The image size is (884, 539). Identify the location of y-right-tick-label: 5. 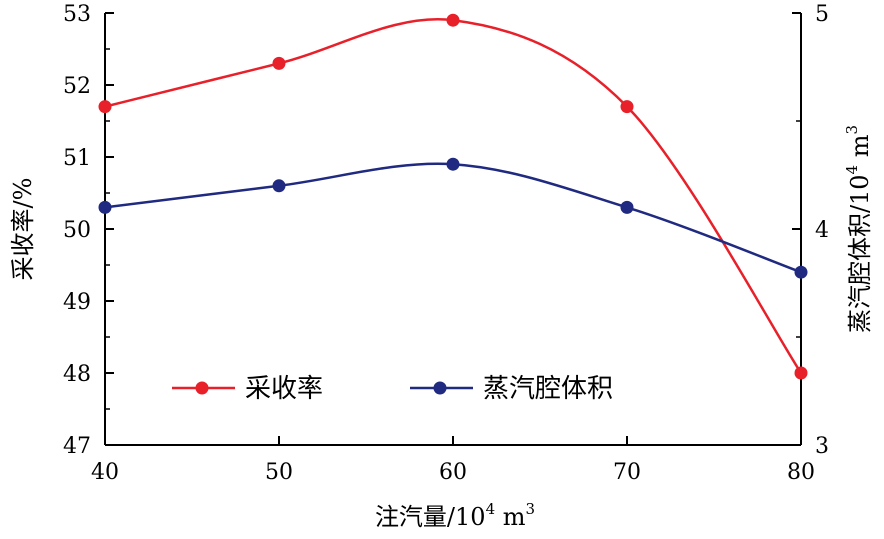
(822, 14).